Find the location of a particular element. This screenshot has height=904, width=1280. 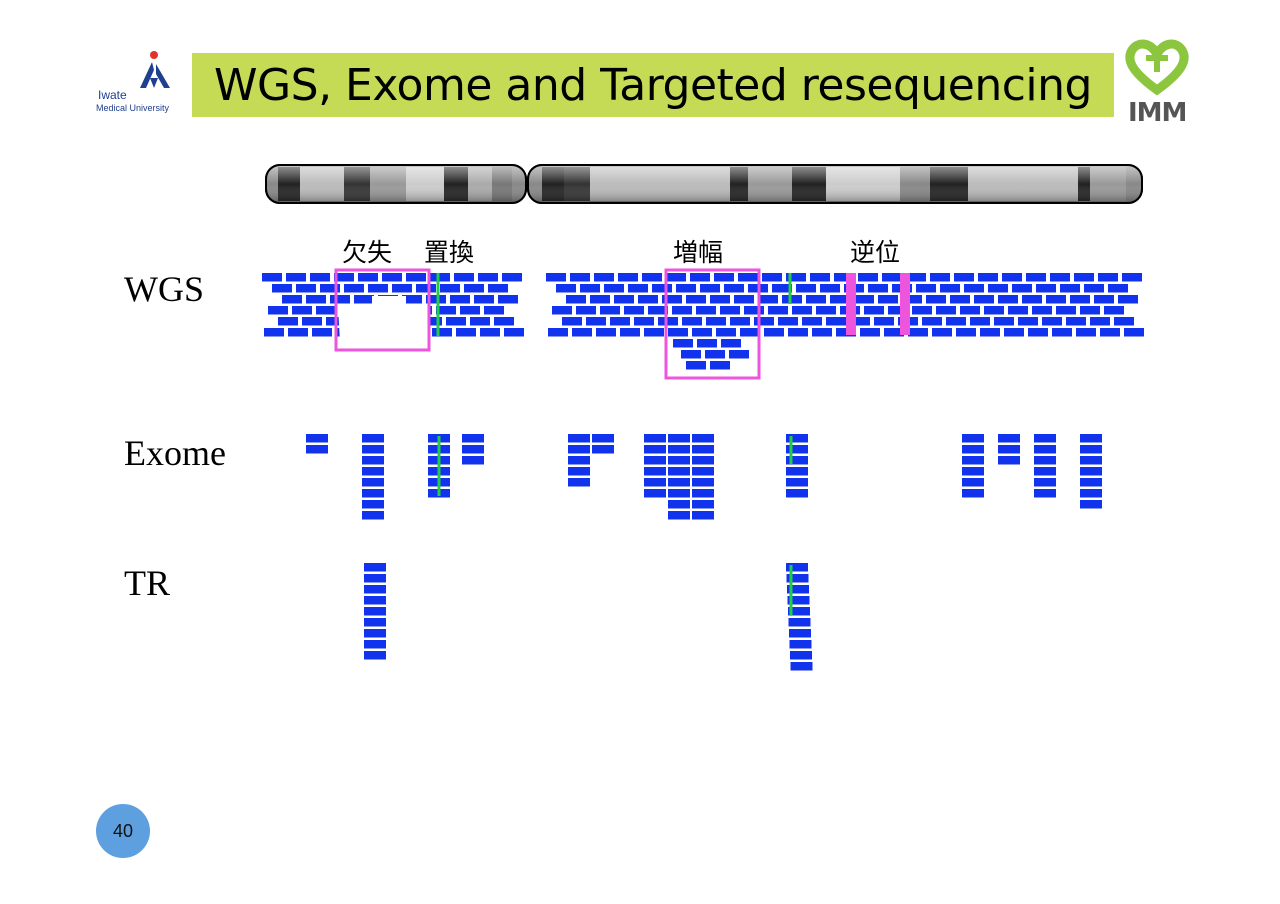

inversion-marker-left is located at coordinates (851, 304).